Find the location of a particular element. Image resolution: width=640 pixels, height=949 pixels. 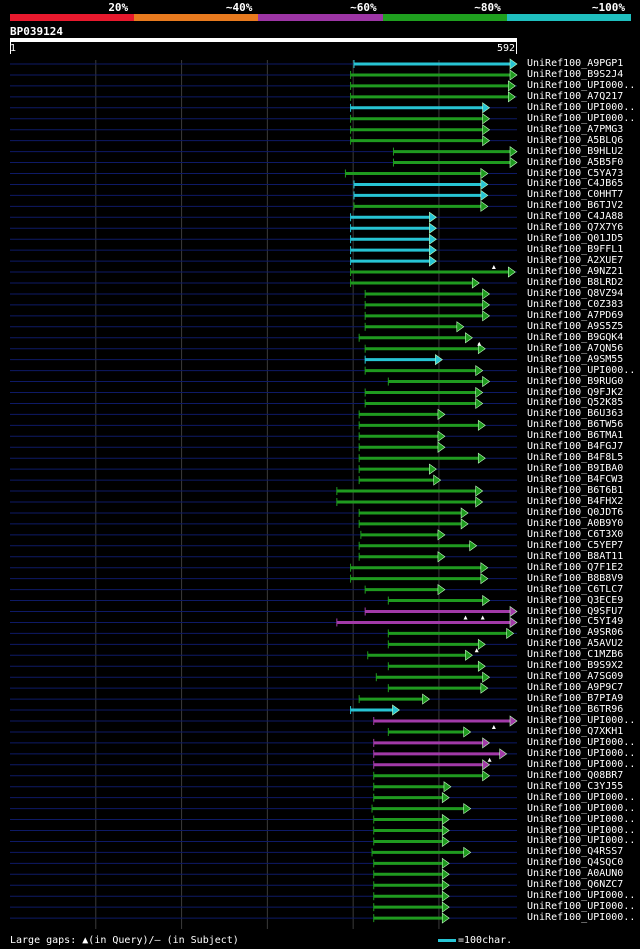

hit-label: UniRef100_B6T6B1 is located at coordinates (575, 491).